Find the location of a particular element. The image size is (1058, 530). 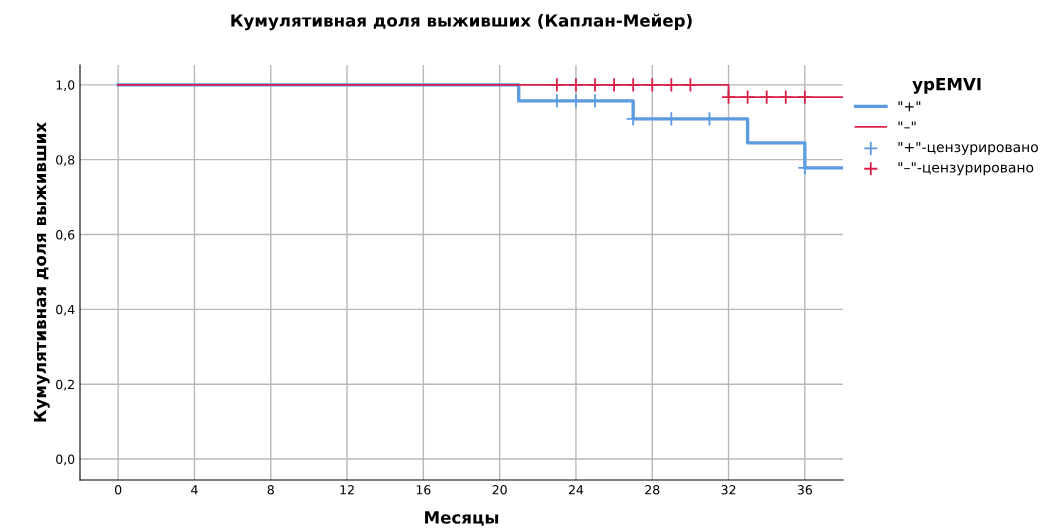

x-tick-label: 16 is located at coordinates (423, 490).